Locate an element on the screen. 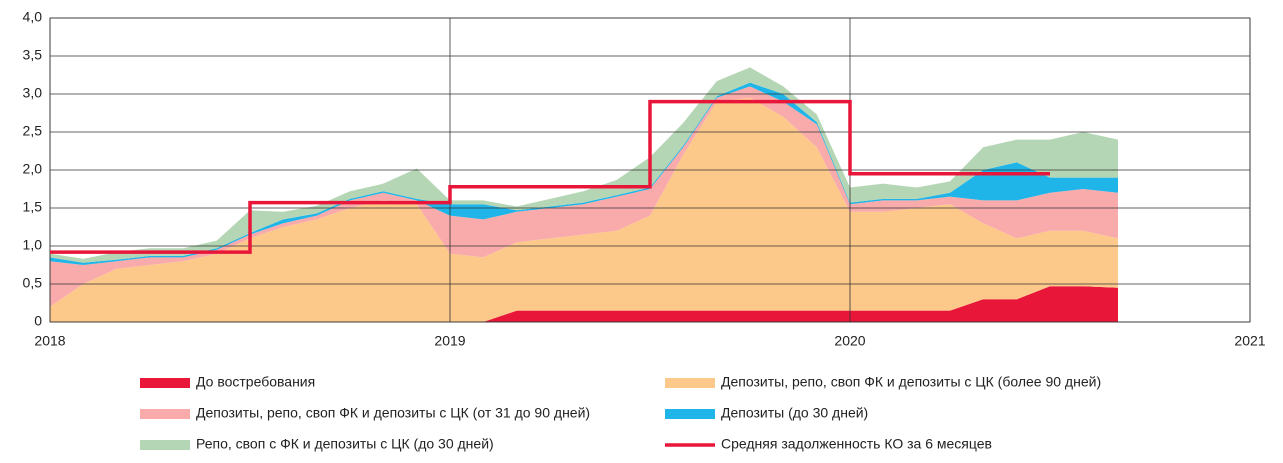  y-tick-label: 0 is located at coordinates (38, 321).